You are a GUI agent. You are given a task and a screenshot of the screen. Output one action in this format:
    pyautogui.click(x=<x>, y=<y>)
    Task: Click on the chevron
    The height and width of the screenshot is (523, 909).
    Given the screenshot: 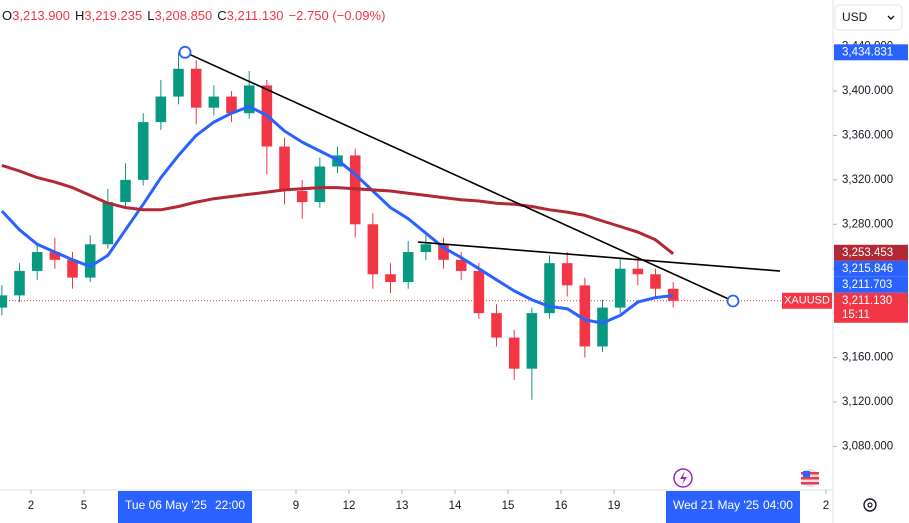 What is the action you would take?
    pyautogui.click(x=891, y=17)
    